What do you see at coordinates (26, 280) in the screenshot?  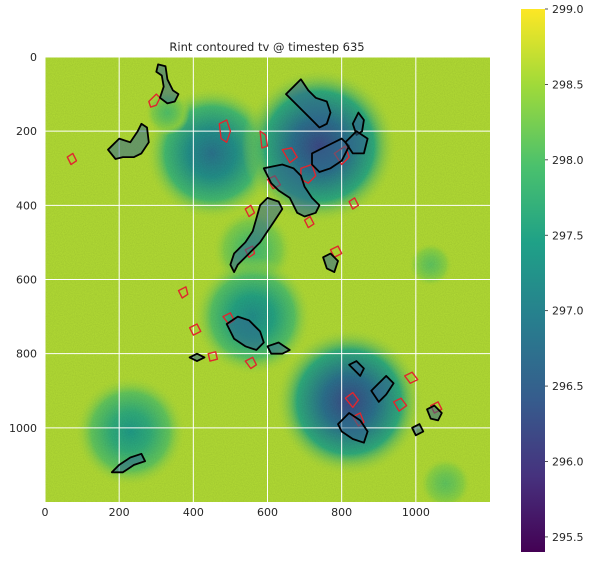 I see `y-tick-label: 600` at bounding box center [26, 280].